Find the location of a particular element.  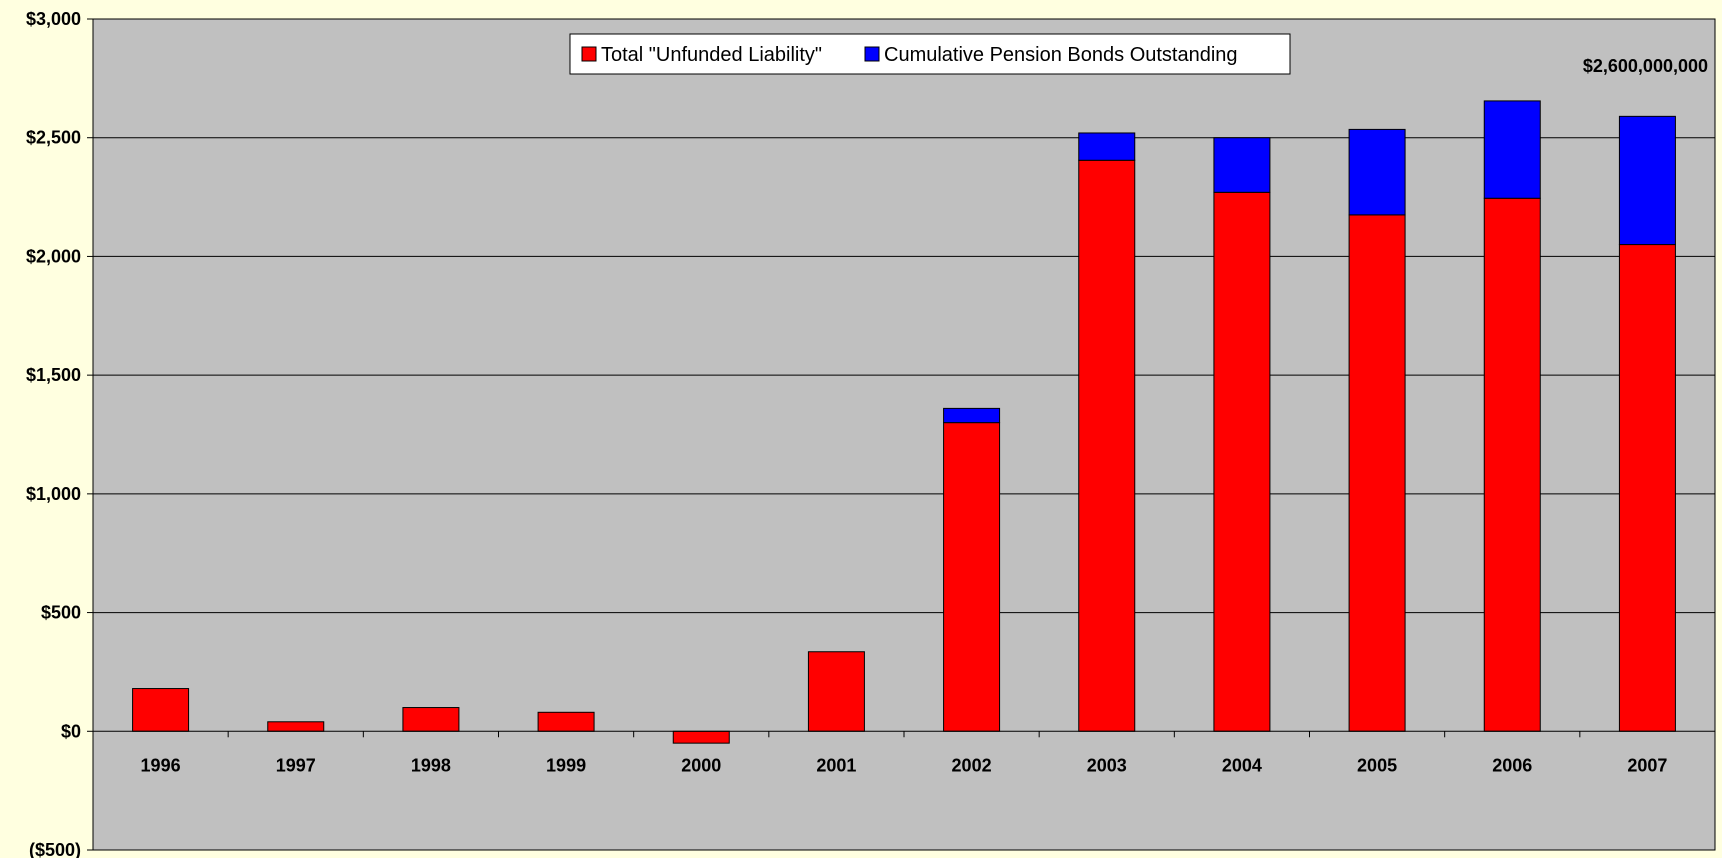

x-tick-label: 2000 is located at coordinates (701, 765).